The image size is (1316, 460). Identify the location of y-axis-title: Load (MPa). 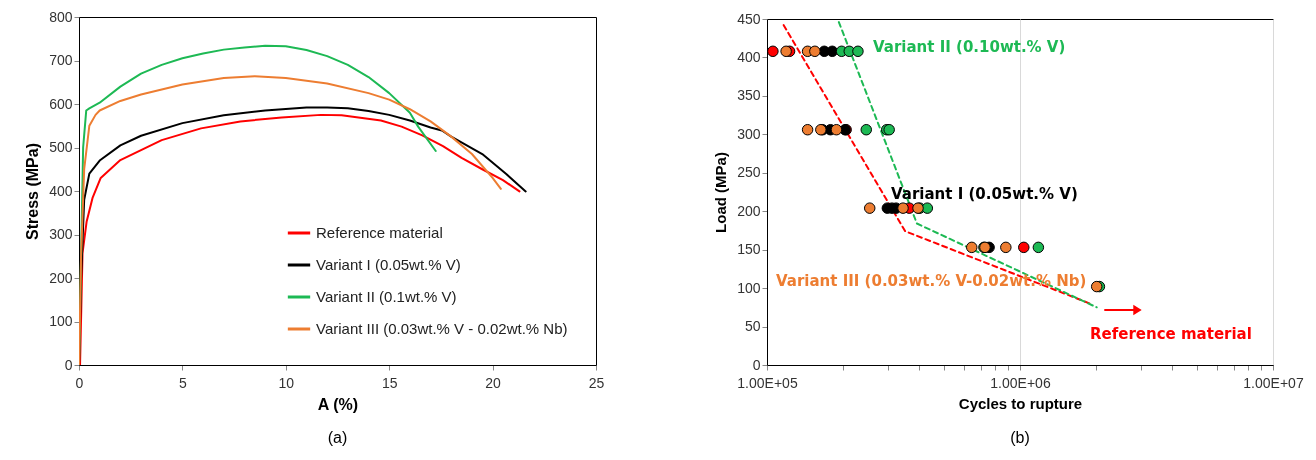
(721, 192).